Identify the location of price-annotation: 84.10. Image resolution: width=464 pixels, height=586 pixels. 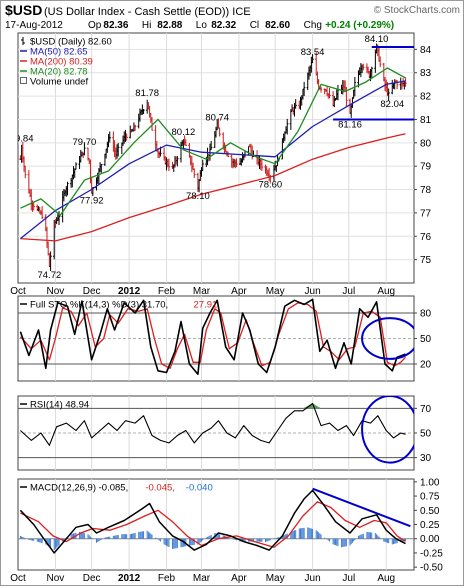
(377, 39).